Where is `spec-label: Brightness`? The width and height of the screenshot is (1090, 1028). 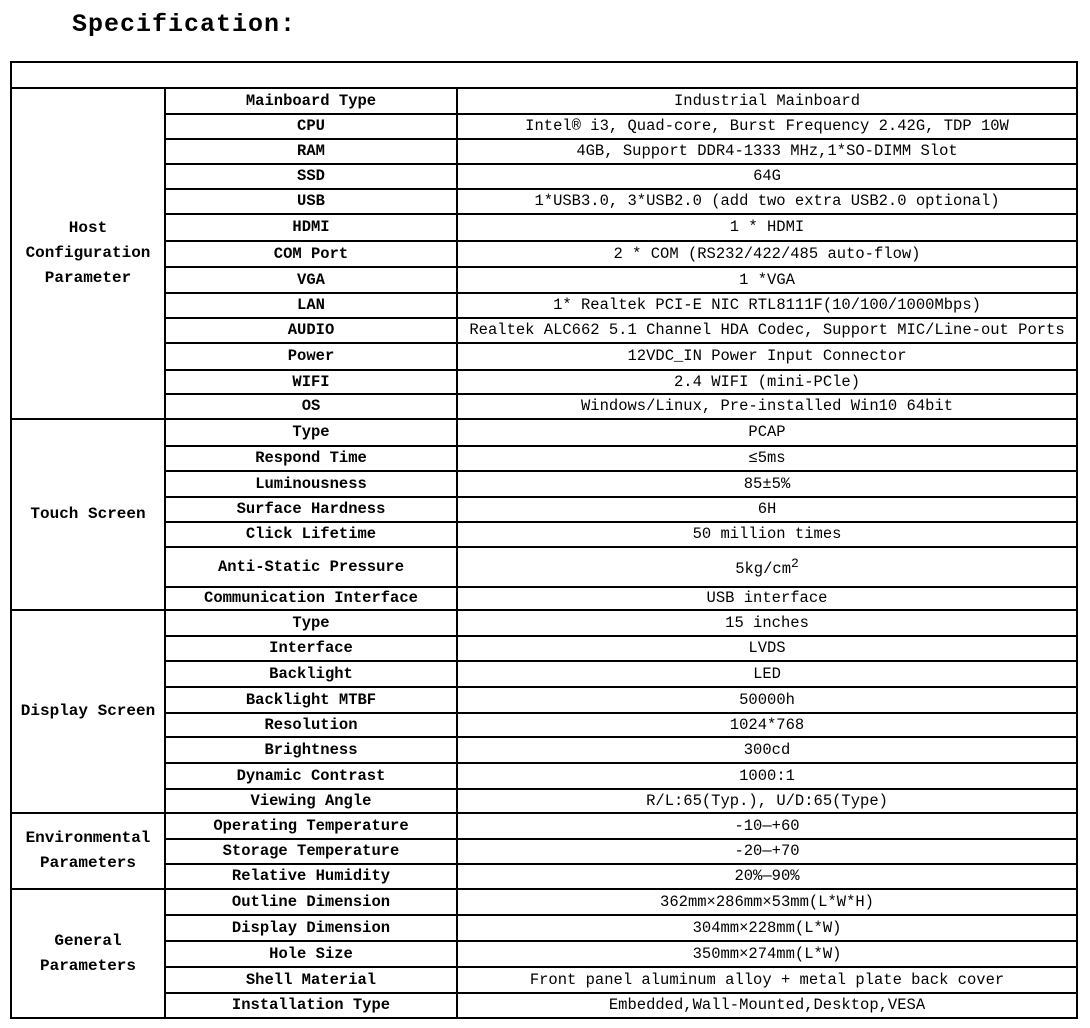
spec-label: Brightness is located at coordinates (311, 750).